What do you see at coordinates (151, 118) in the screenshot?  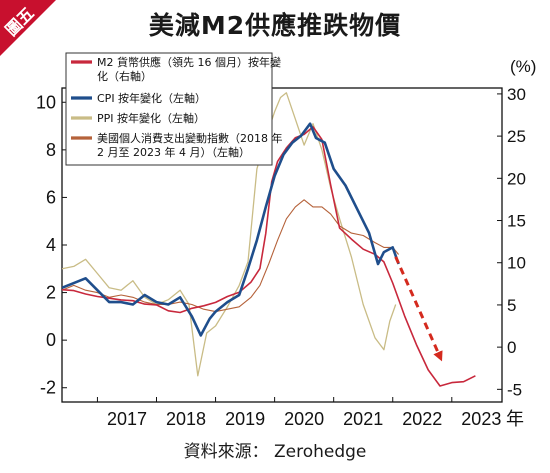 I see `legend-ppi-label: PPI 按年變化（左軸）` at bounding box center [151, 118].